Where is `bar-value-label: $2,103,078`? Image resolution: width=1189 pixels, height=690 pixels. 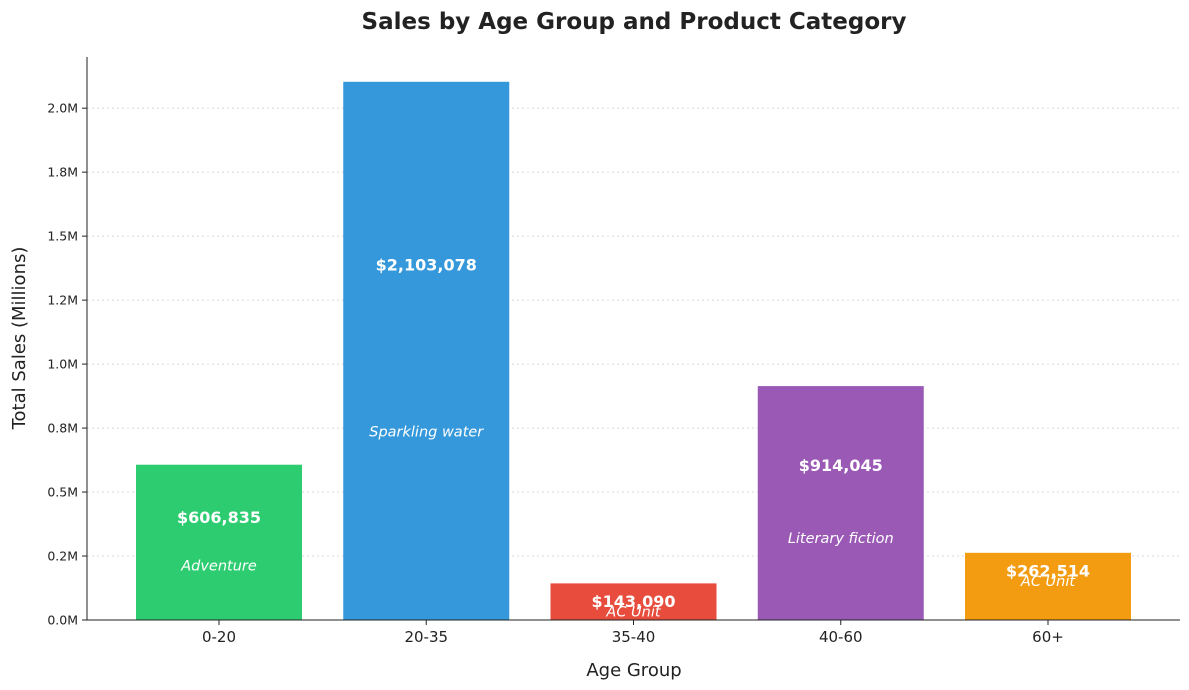
bar-value-label: $2,103,078 is located at coordinates (426, 264).